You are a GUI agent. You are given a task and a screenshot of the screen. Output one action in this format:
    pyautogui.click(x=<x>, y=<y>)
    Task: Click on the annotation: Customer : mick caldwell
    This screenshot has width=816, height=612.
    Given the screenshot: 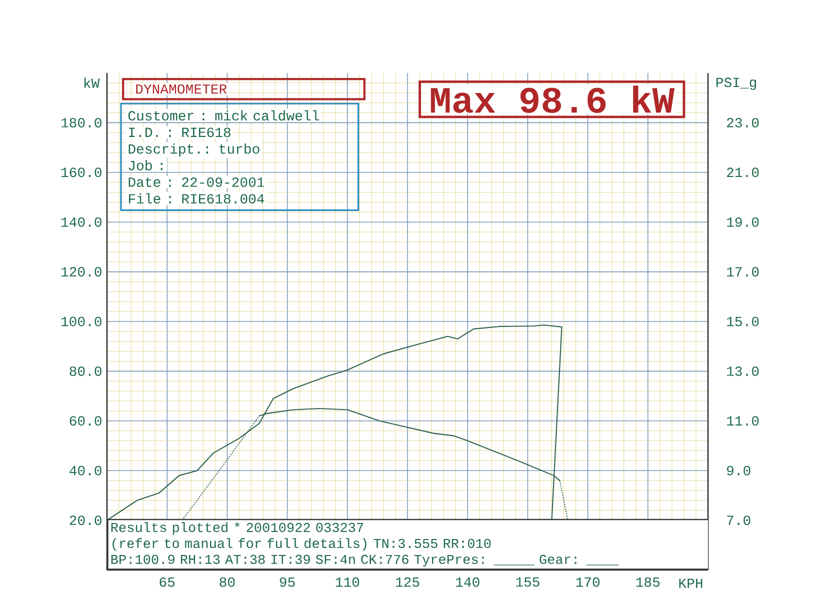 What is the action you would take?
    pyautogui.click(x=223, y=115)
    